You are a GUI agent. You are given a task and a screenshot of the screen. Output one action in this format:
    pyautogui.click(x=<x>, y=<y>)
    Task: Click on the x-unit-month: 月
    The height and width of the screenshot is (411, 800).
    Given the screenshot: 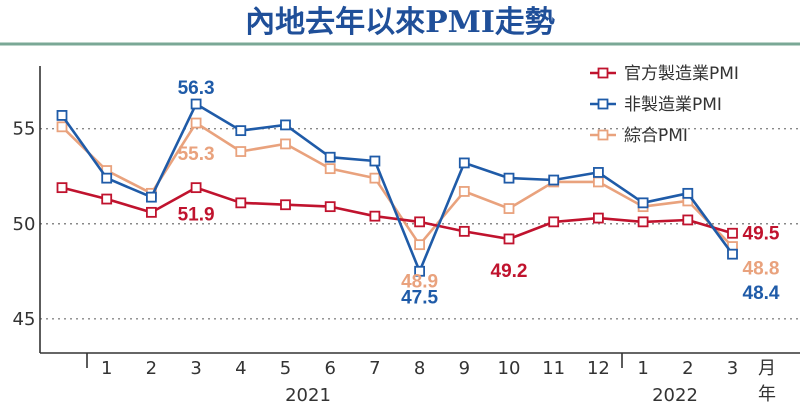 What is the action you would take?
    pyautogui.click(x=767, y=368)
    